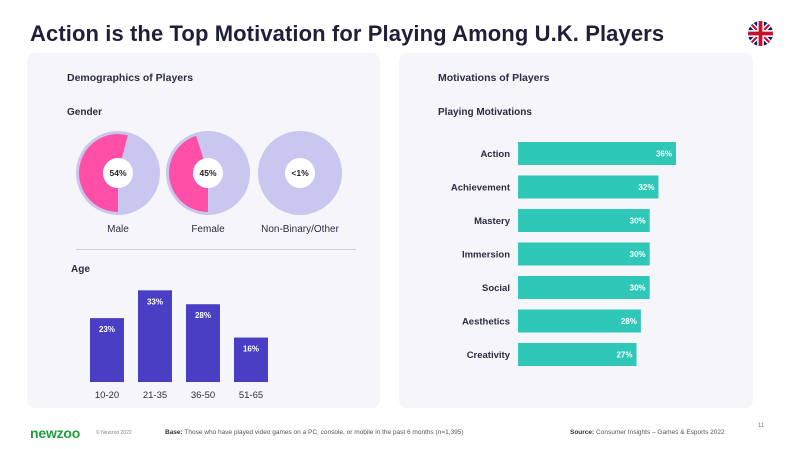 The width and height of the screenshot is (800, 449). What do you see at coordinates (660, 432) in the screenshot?
I see `source-text: Consumer Insights – Games & Esports 2022` at bounding box center [660, 432].